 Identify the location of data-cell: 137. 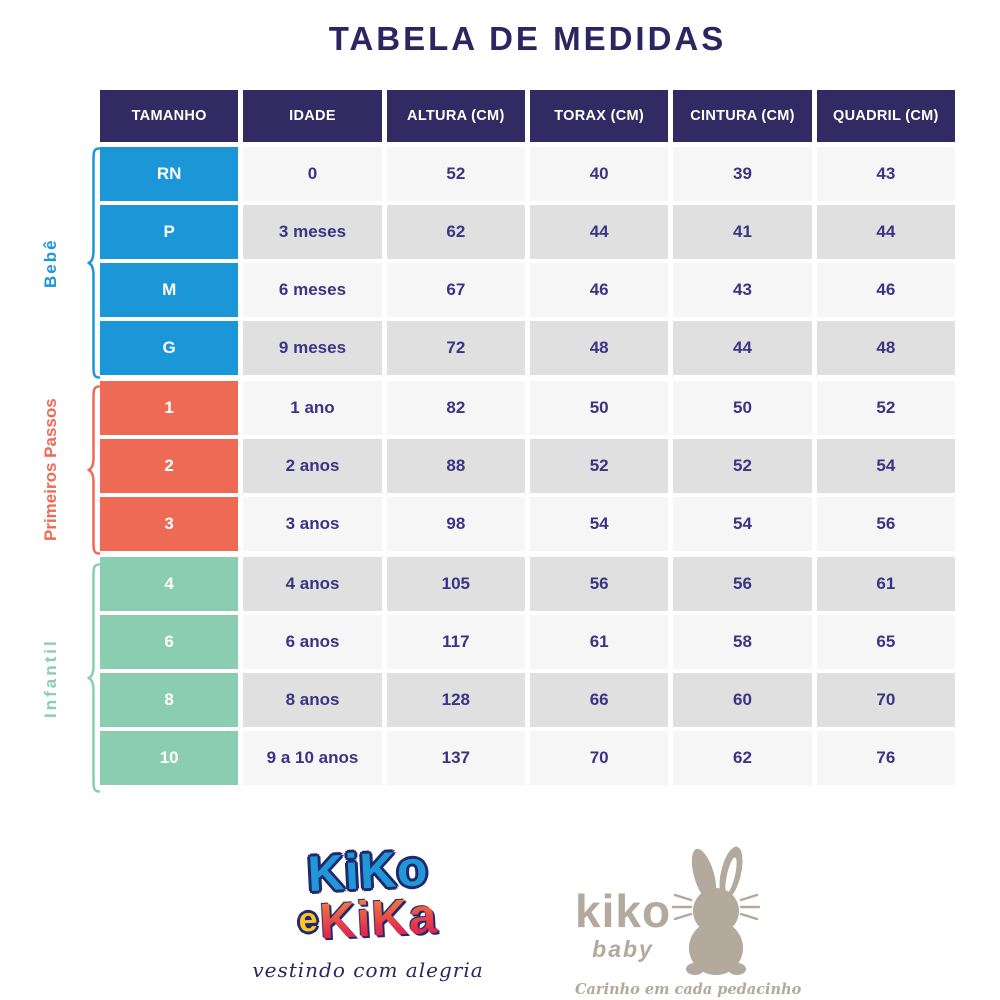
(455, 758).